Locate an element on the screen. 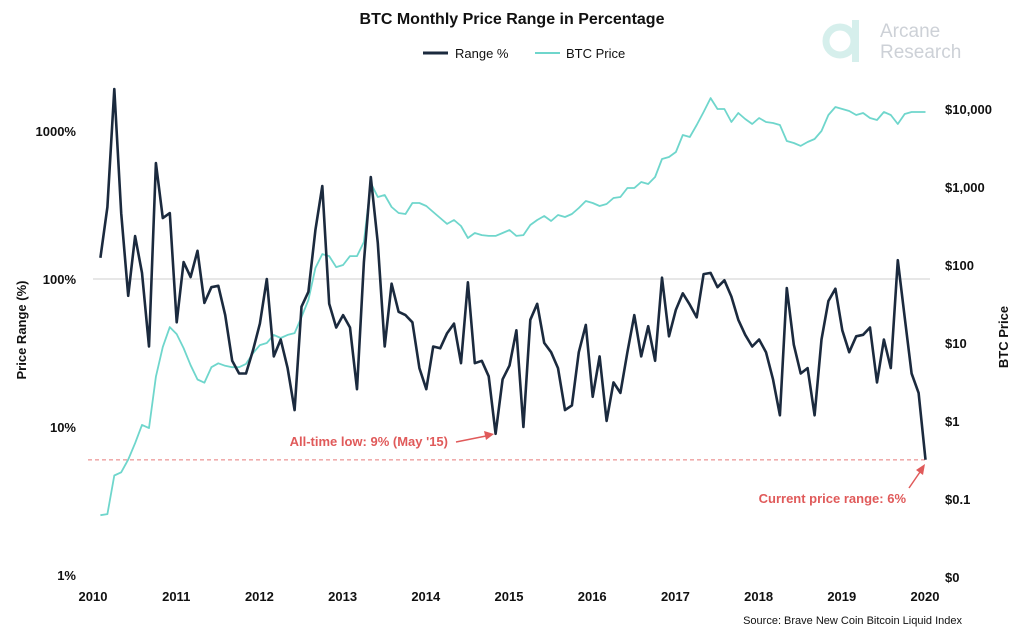 The width and height of the screenshot is (1024, 628). x-tick-label: 2012 is located at coordinates (259, 596).